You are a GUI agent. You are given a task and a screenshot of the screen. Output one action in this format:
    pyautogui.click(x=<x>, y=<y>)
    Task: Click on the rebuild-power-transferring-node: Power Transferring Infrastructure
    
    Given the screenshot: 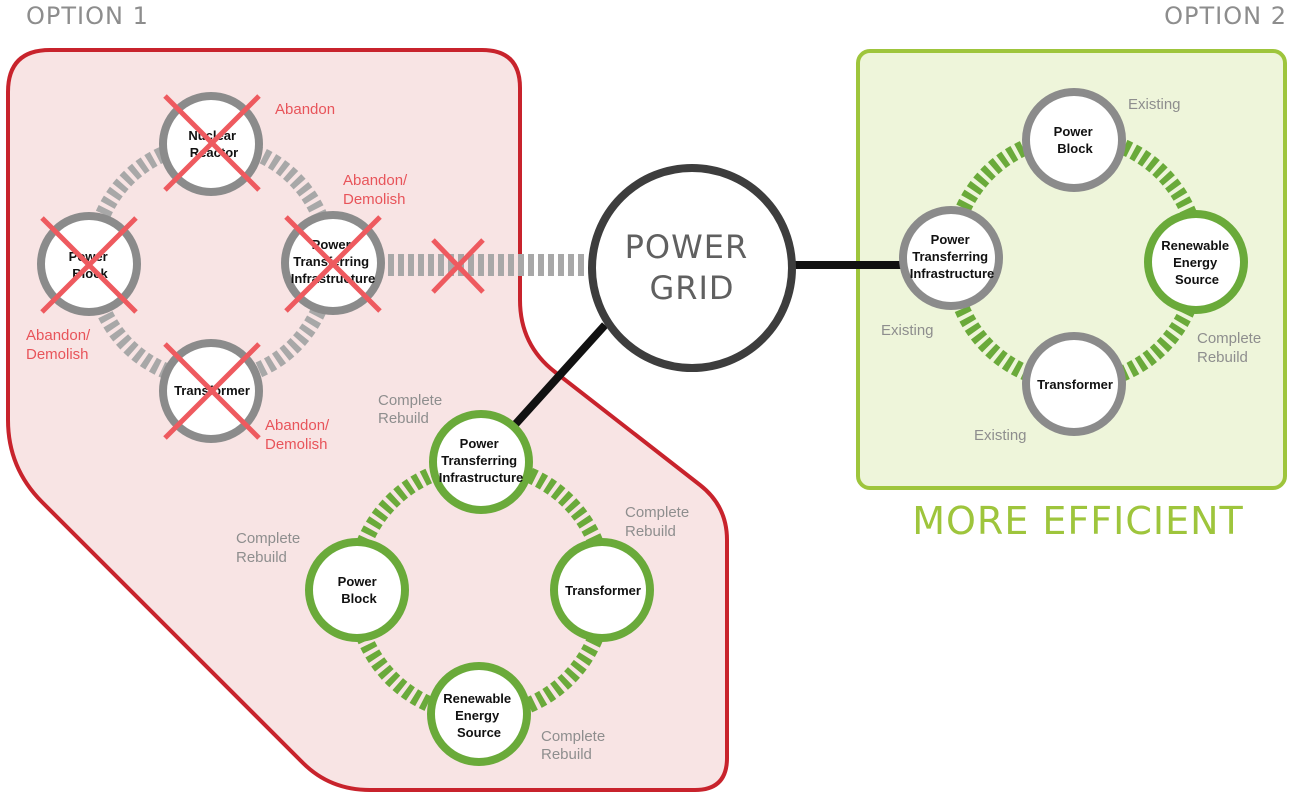 What is the action you would take?
    pyautogui.click(x=481, y=462)
    